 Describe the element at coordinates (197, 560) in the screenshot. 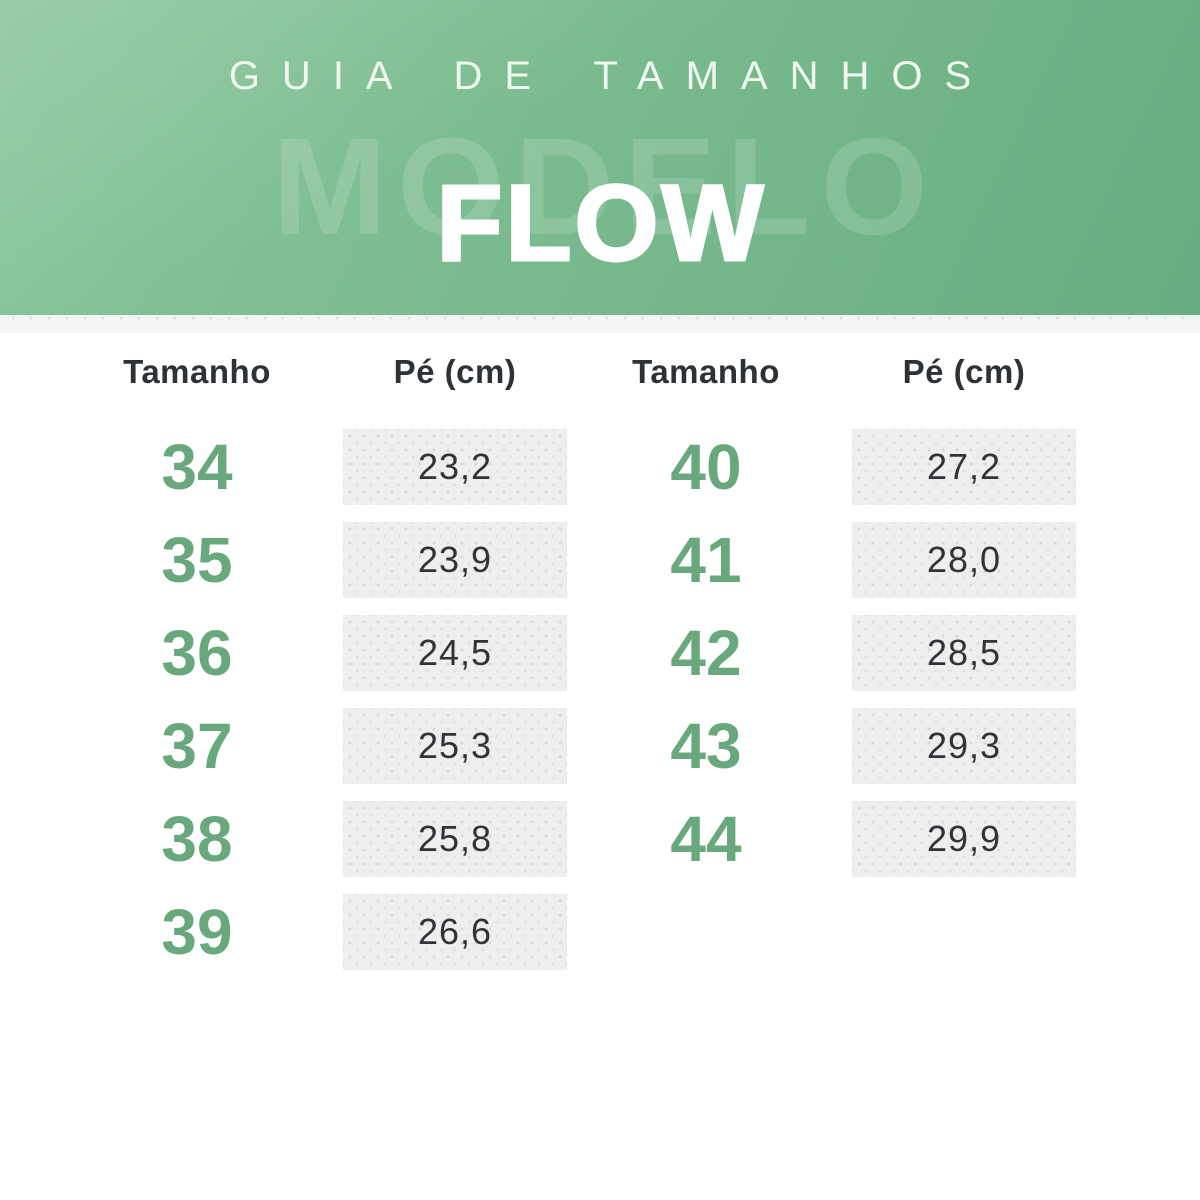

I see `size-cell: 35` at that location.